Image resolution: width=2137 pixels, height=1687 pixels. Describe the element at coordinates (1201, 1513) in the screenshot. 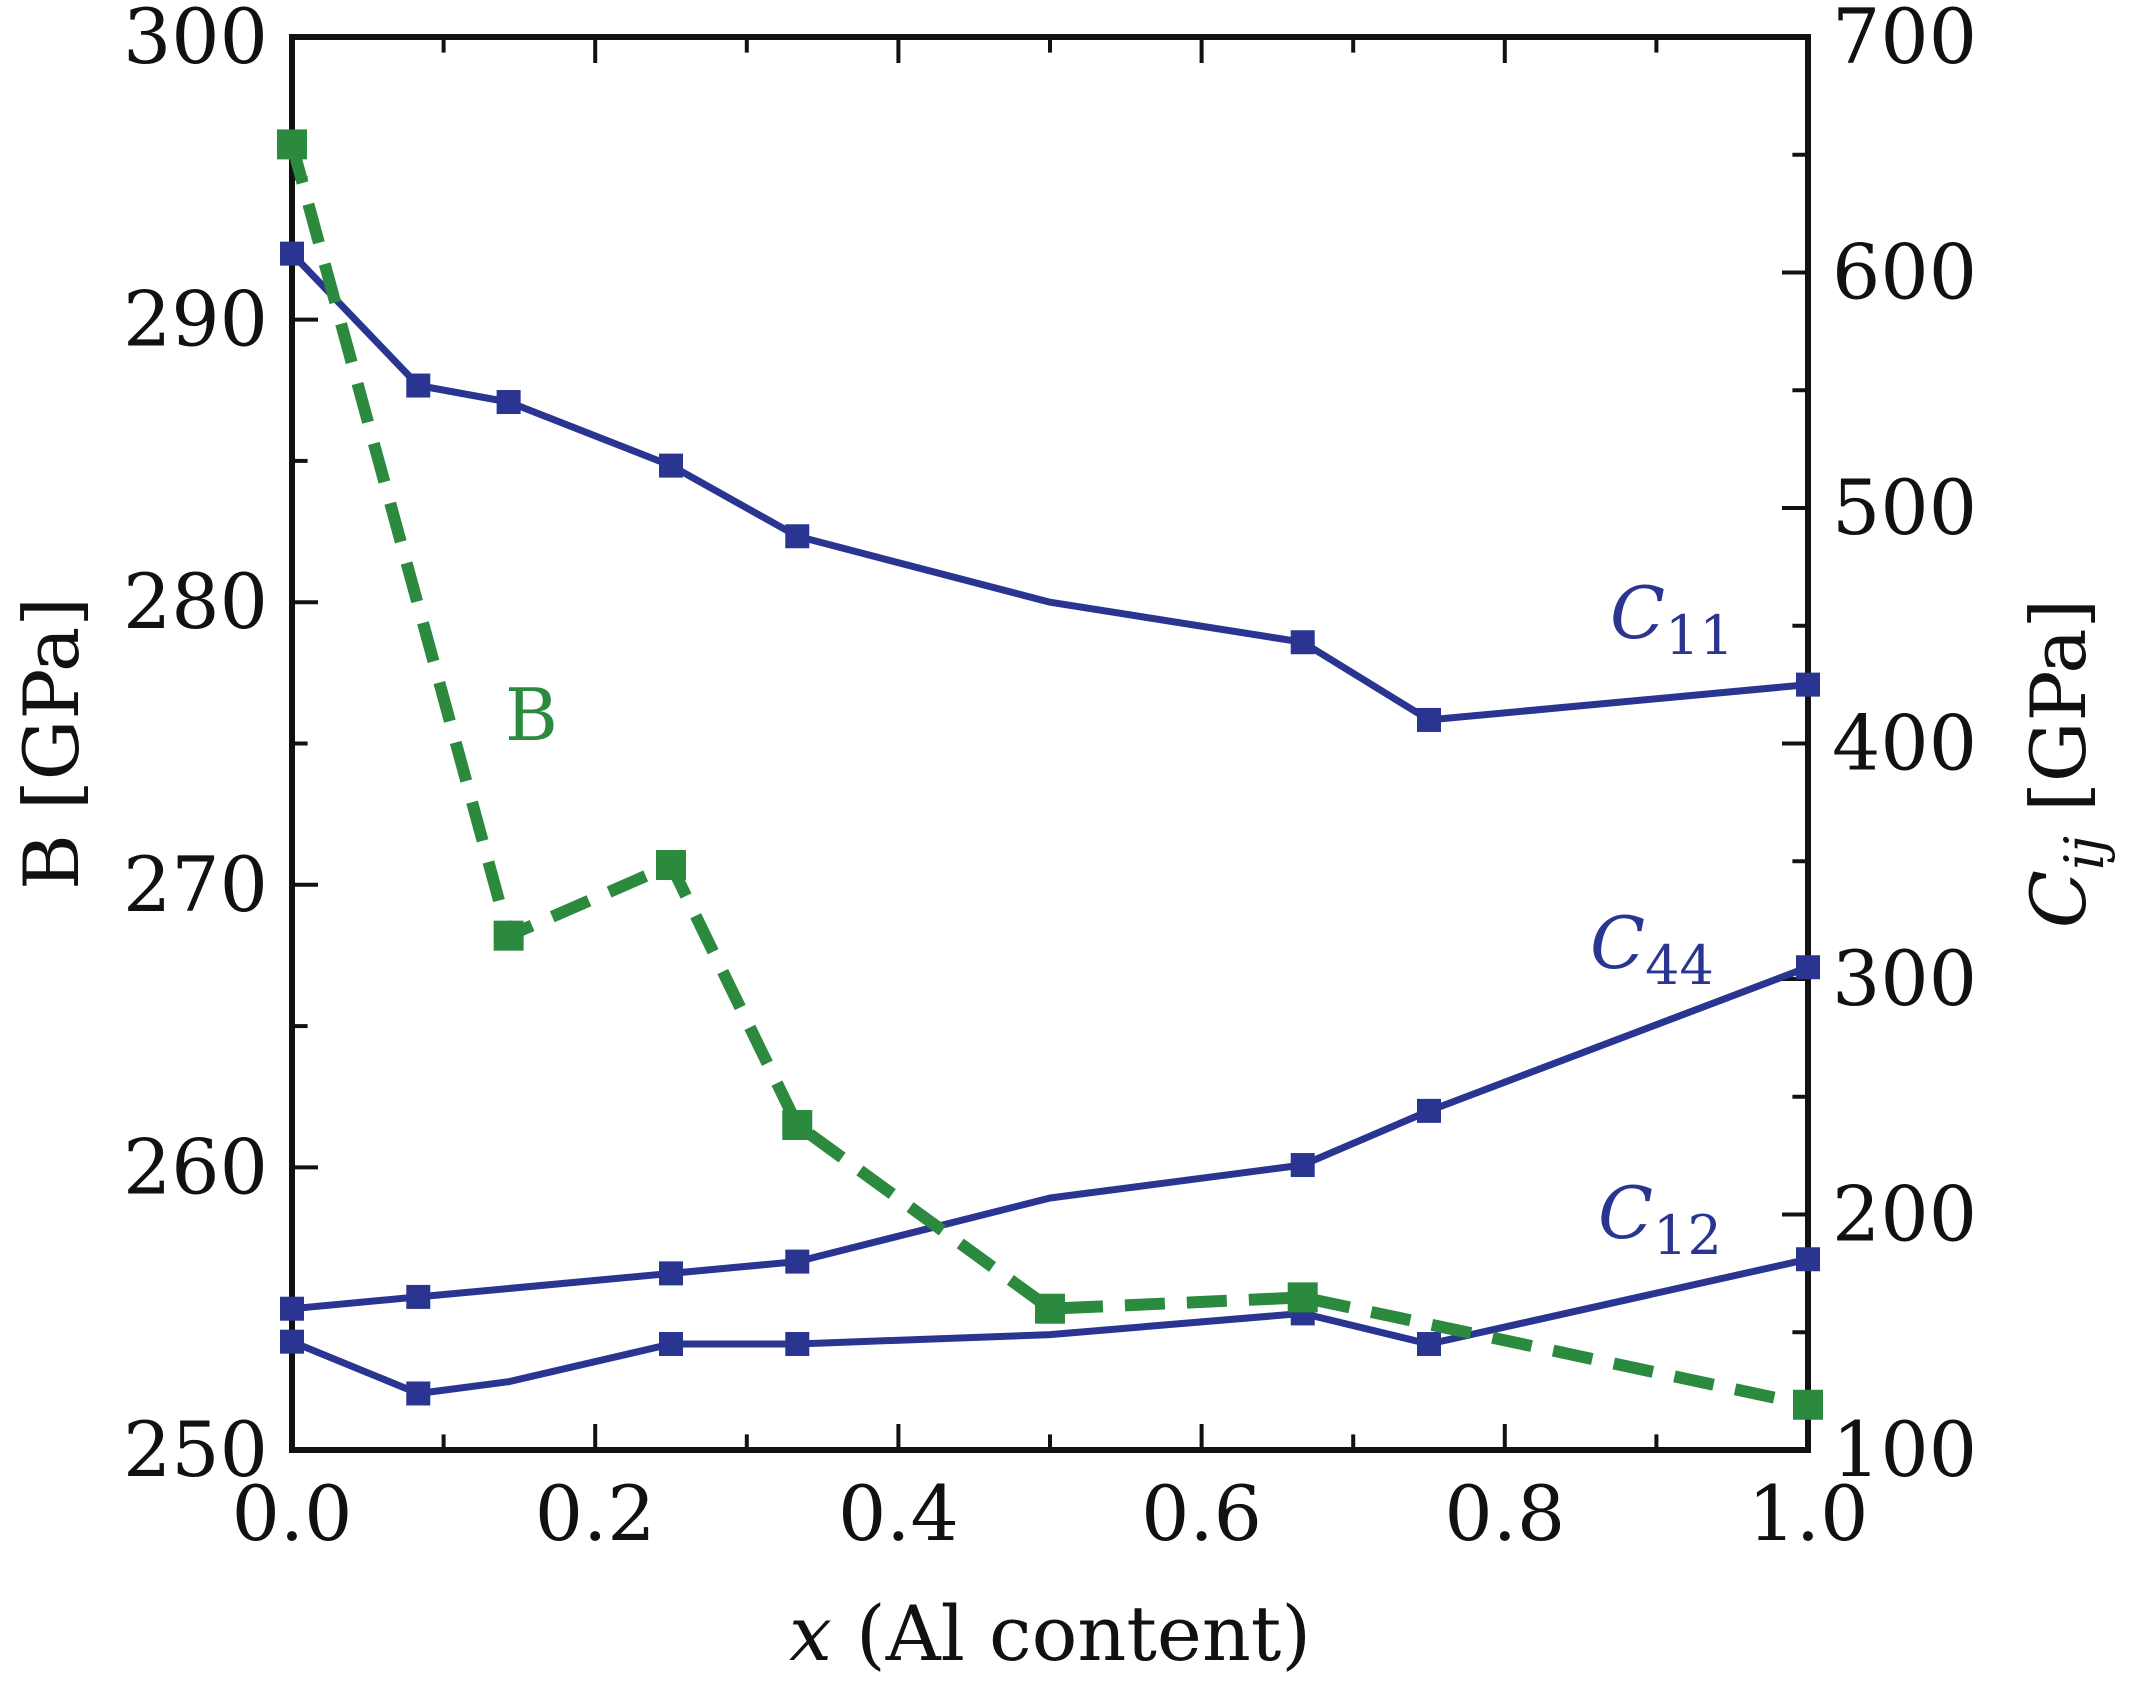

I see `x-tick-label: 0.6` at that location.